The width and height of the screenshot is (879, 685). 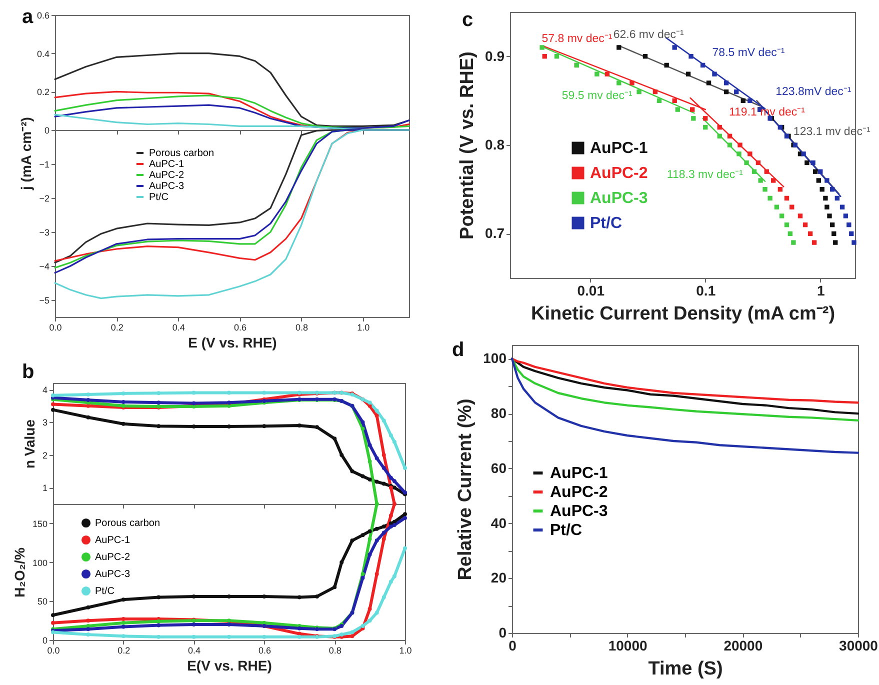 What do you see at coordinates (498, 578) in the screenshot?
I see `y-tick-label: 20` at bounding box center [498, 578].